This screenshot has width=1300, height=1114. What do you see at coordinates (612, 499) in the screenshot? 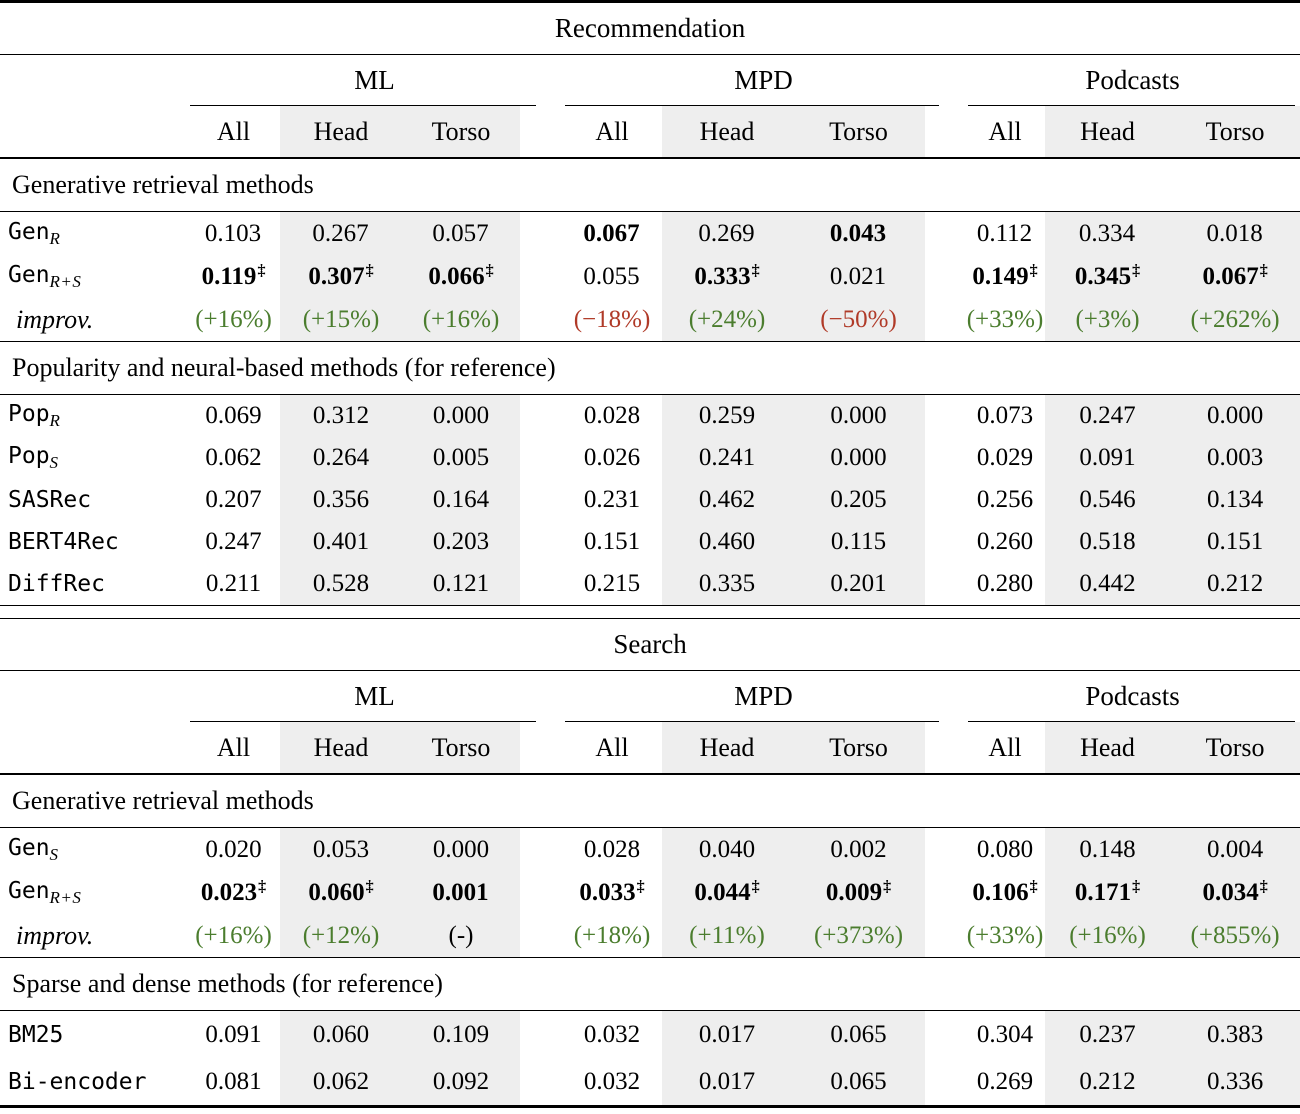
I see `metric-cell: 0.231` at bounding box center [612, 499].